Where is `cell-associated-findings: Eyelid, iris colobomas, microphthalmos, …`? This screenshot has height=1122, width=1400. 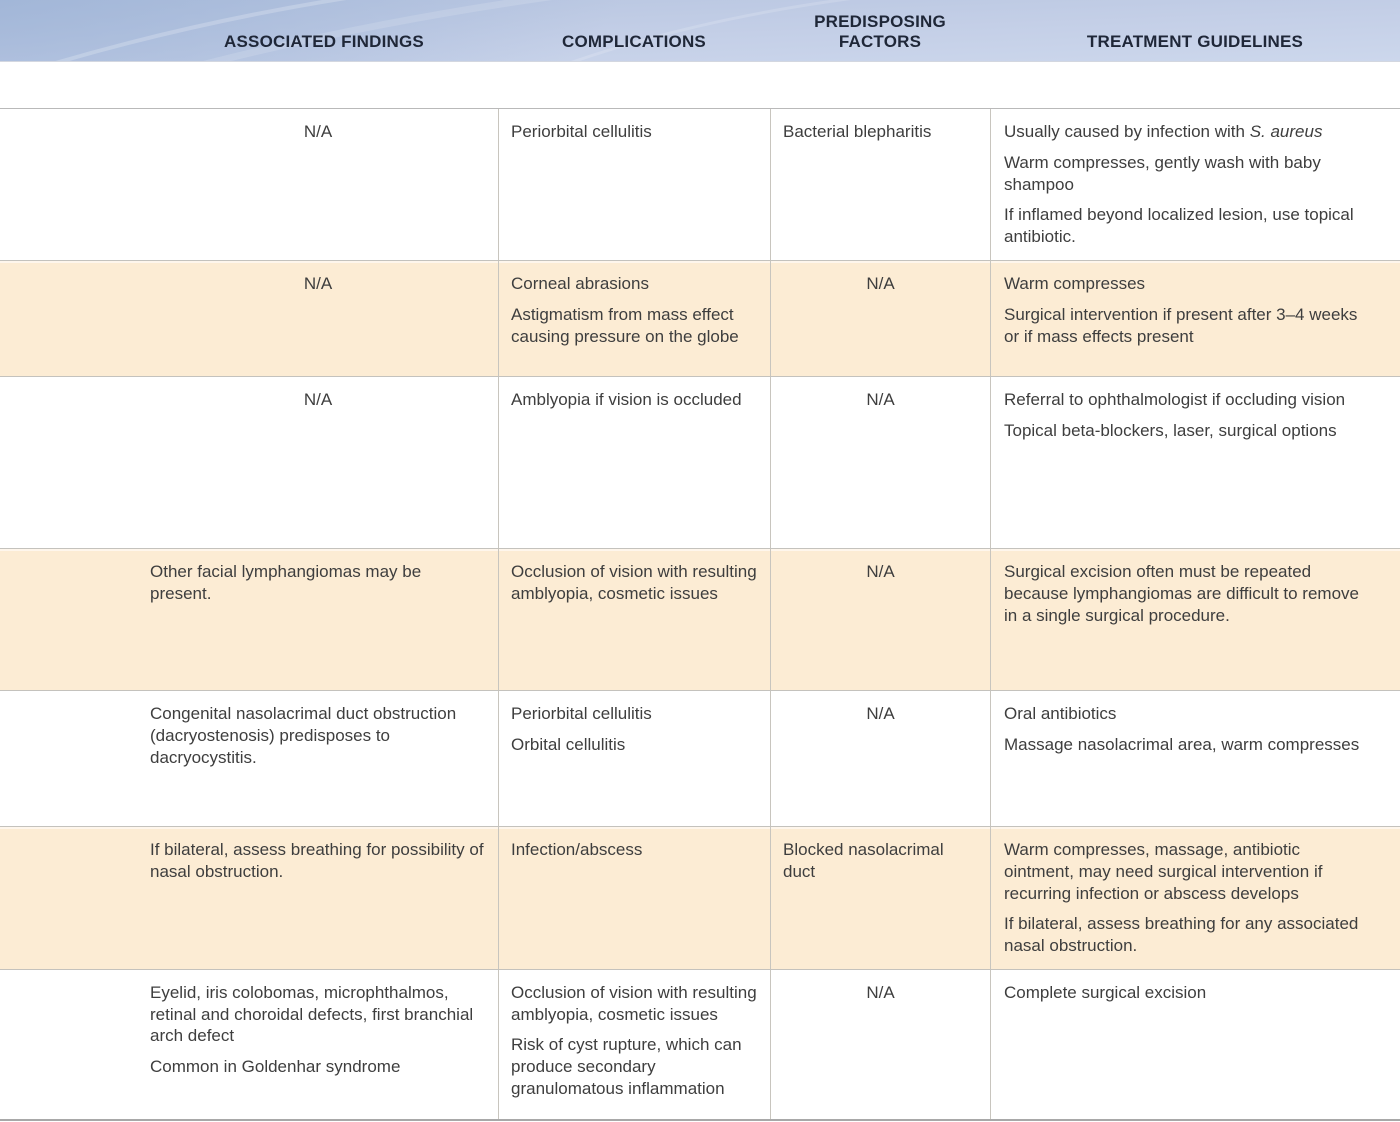 cell-associated-findings: Eyelid, iris colobomas, microphthalmos, … is located at coordinates (249, 1044).